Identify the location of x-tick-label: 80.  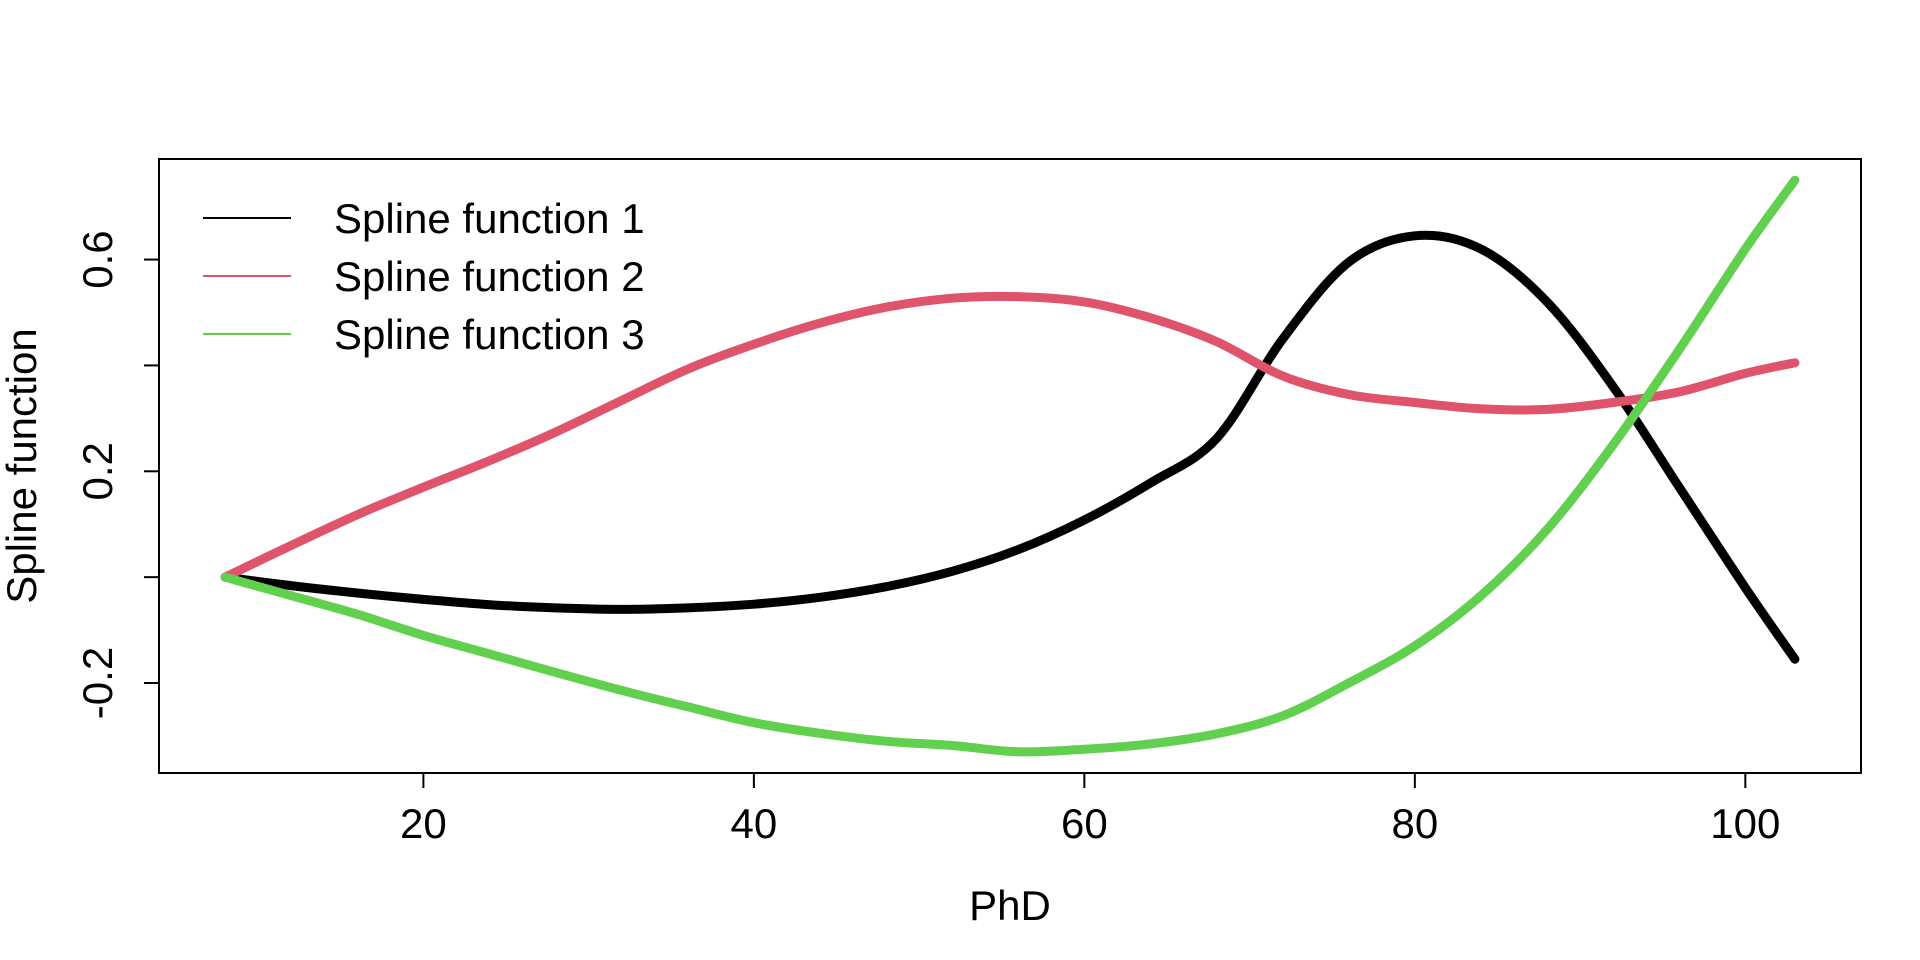
(1414, 823).